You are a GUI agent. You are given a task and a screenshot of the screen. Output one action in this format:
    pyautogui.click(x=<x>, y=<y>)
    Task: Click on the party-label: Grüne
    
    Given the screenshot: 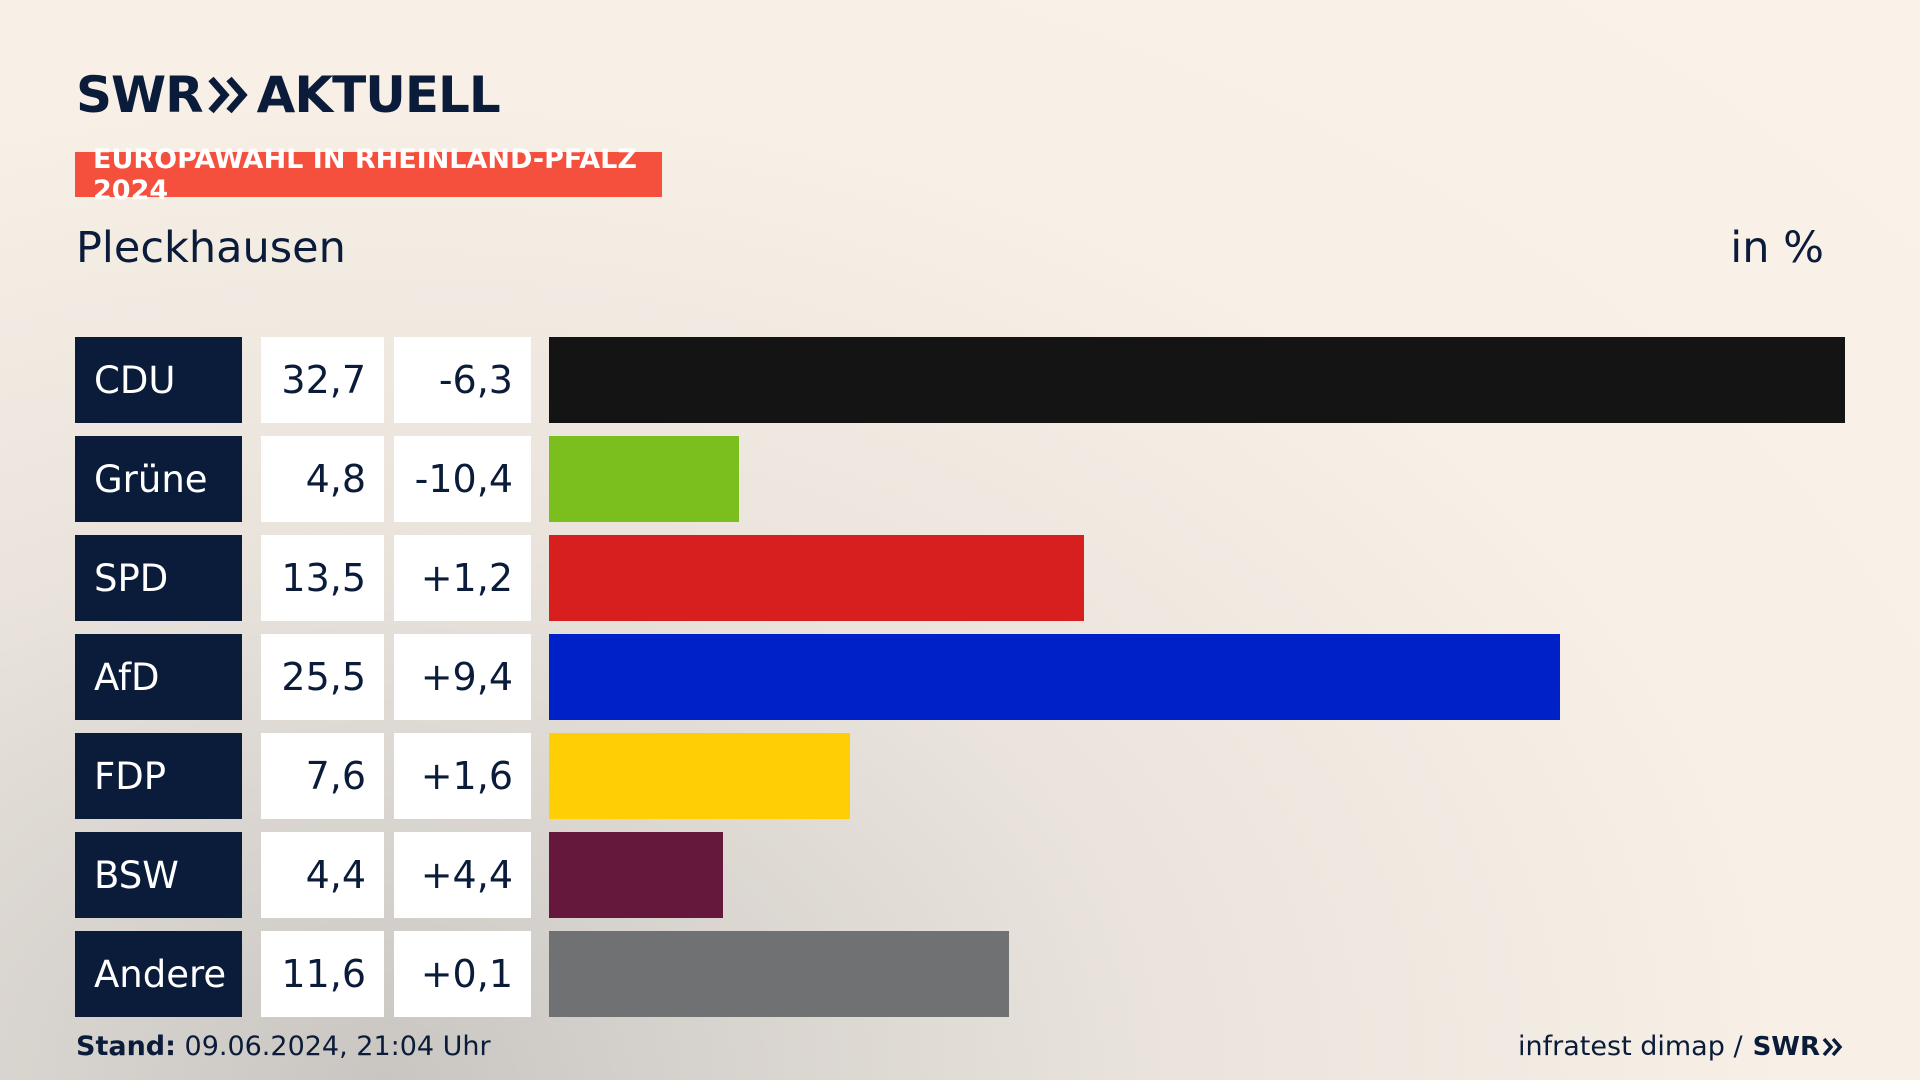 What is the action you would take?
    pyautogui.click(x=158, y=479)
    